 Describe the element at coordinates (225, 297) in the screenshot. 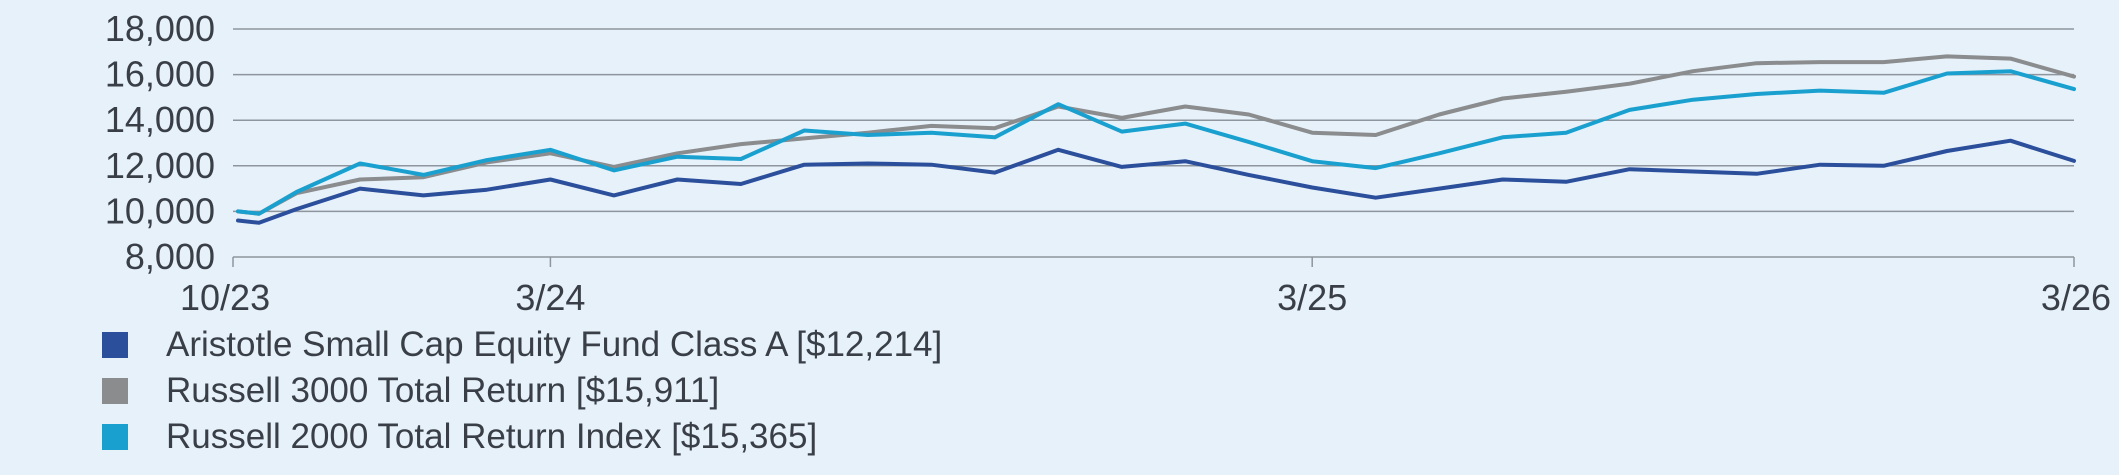

I see `x-tick-label: 10/23` at that location.